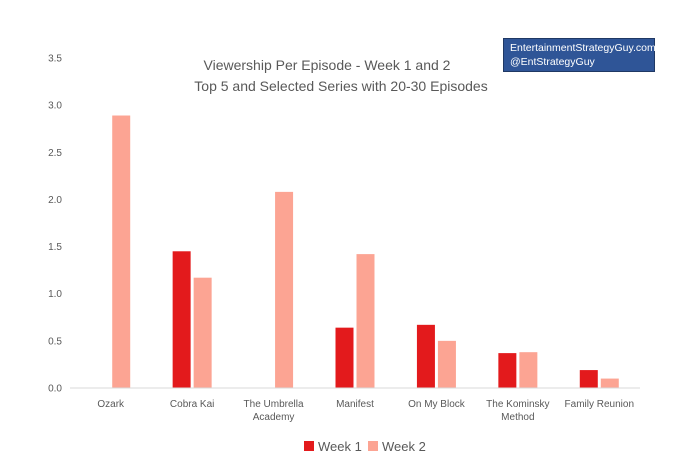 The width and height of the screenshot is (685, 472). I want to click on x-category-label: Family Reunion, so click(599, 404).